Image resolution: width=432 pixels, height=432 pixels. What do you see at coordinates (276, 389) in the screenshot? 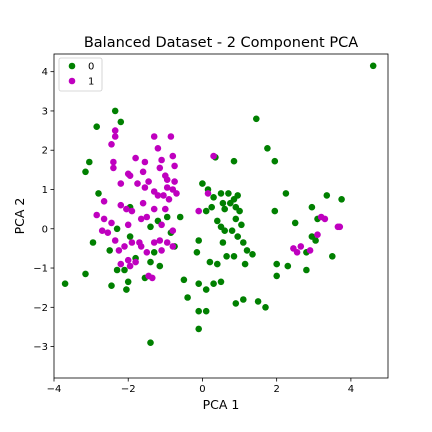
I see `x-tick-label: 2` at bounding box center [276, 389].